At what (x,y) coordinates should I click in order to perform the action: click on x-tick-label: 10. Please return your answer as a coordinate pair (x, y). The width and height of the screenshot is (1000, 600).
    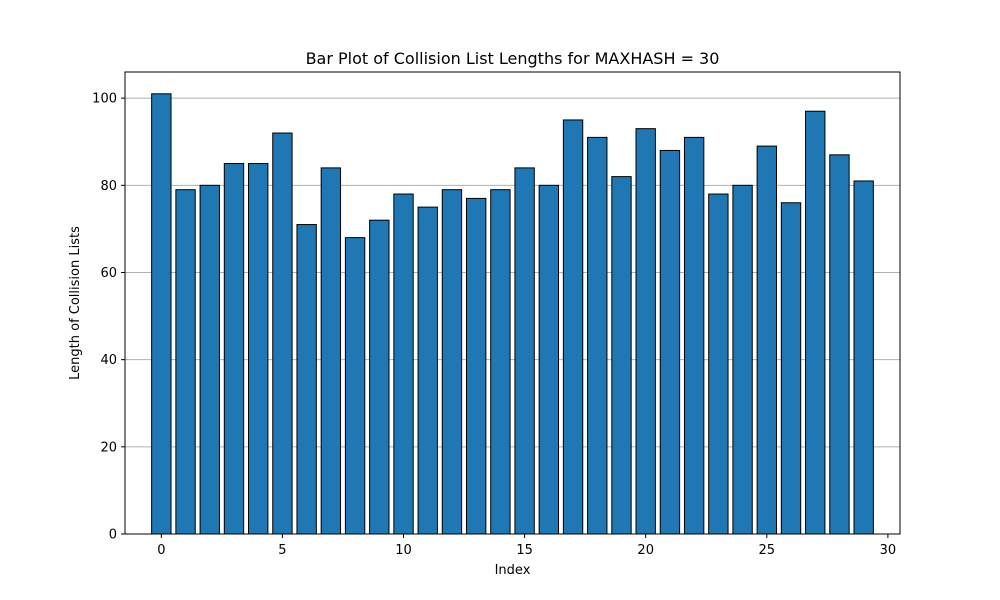
    Looking at the image, I should click on (403, 550).